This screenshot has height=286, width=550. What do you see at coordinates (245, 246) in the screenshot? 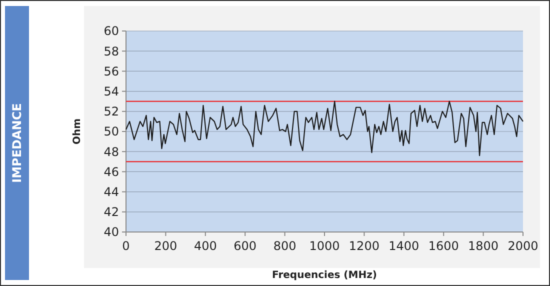
I see `x-tick-label: 600` at bounding box center [245, 246].